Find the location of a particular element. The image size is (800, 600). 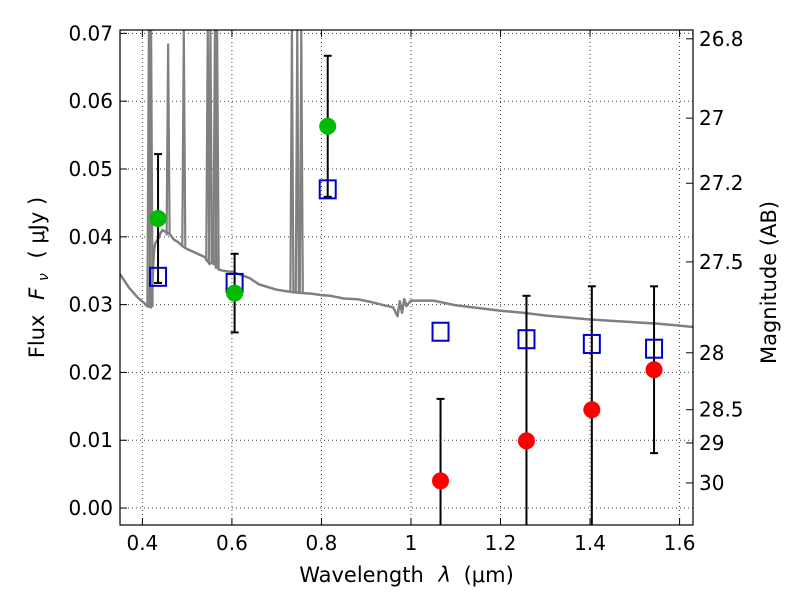

mag-tick-label: 27 is located at coordinates (711, 118).